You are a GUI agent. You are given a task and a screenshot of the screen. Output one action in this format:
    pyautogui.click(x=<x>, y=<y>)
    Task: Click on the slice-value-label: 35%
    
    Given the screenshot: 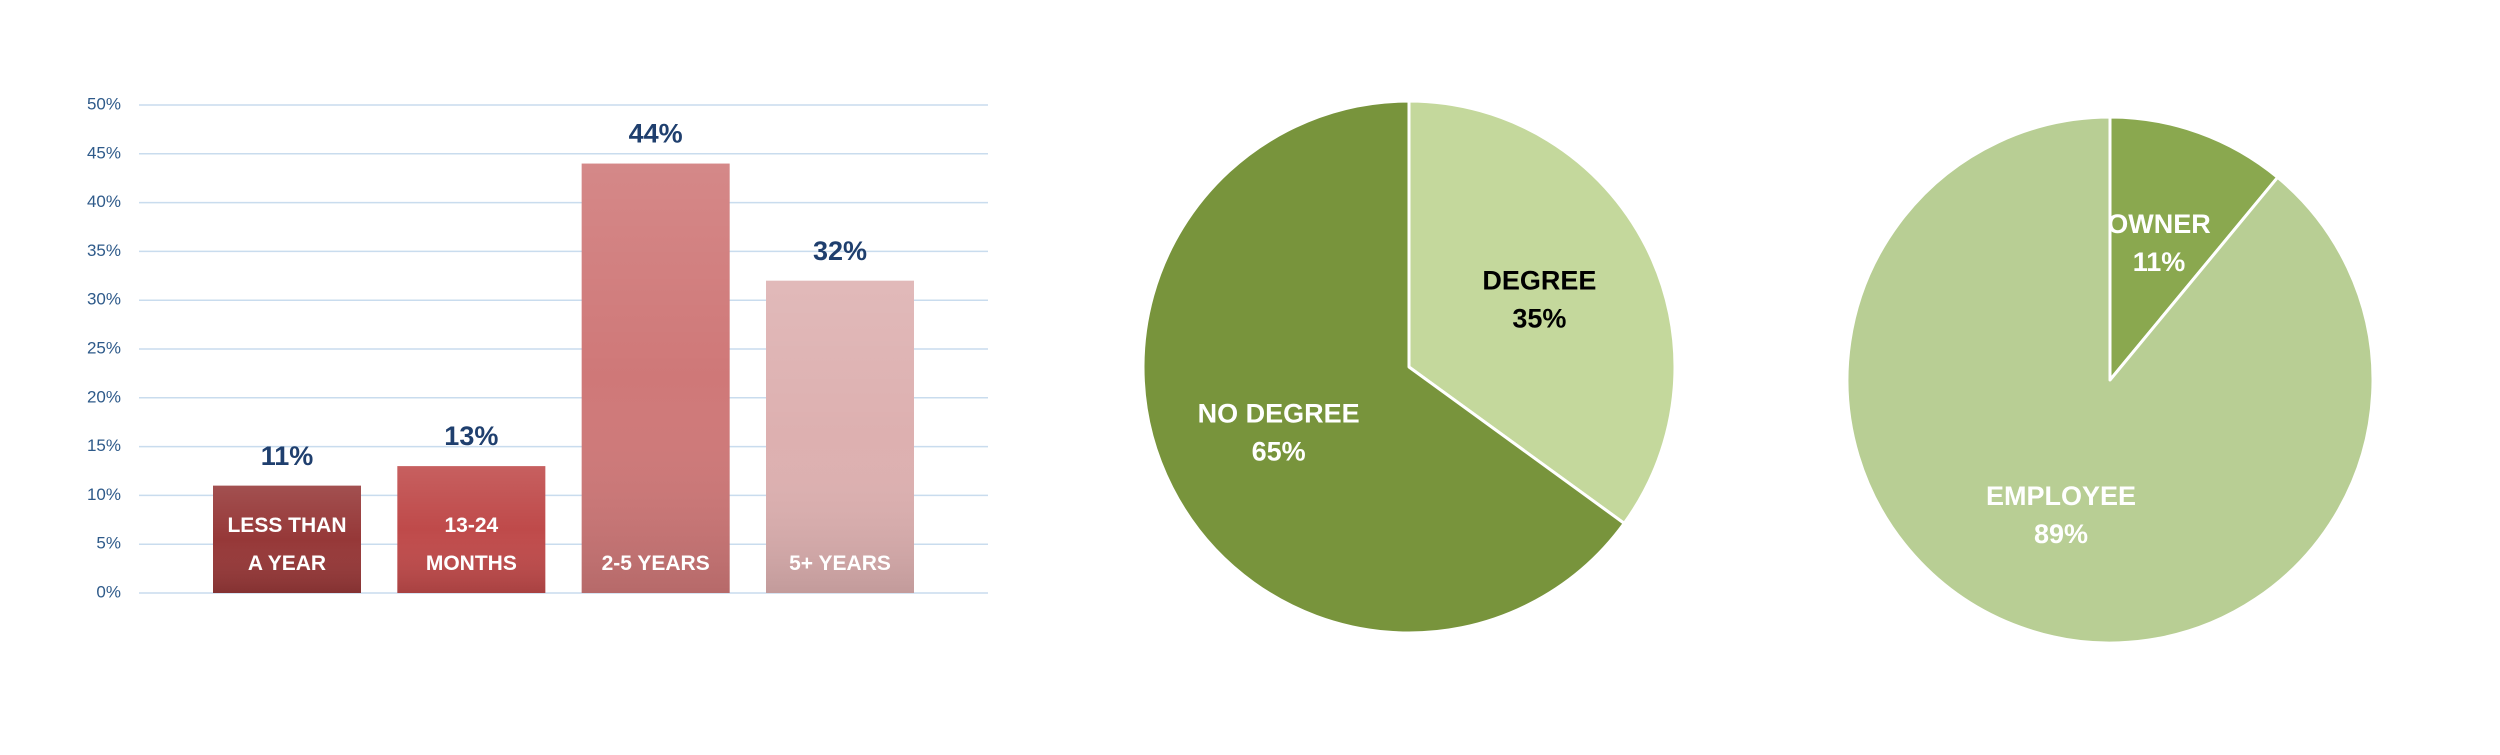 What is the action you would take?
    pyautogui.click(x=1539, y=319)
    